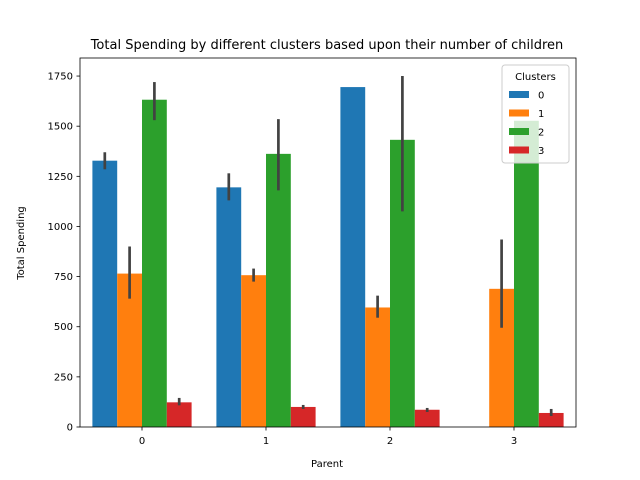  I want to click on x-tick-label: 3, so click(514, 441).